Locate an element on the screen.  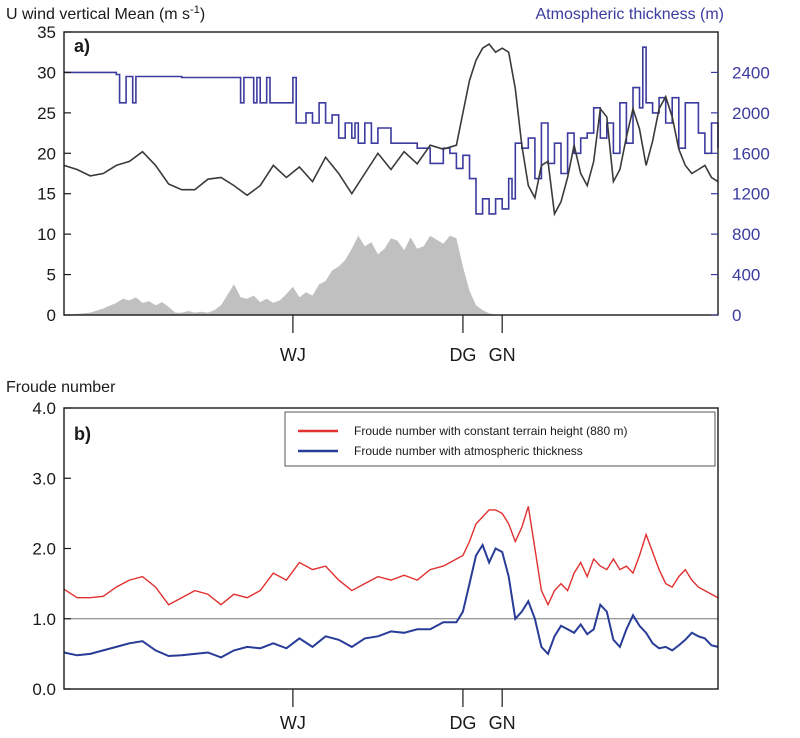
froude-tick-label: 0.0 is located at coordinates (44, 689).